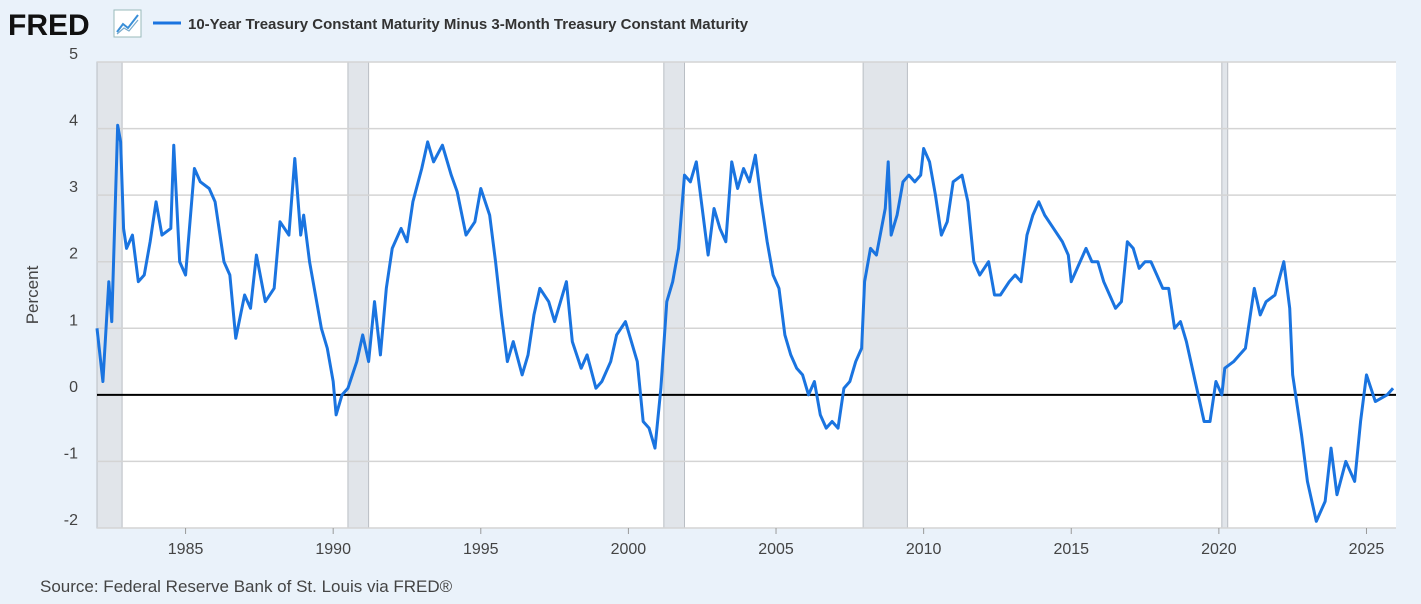 The height and width of the screenshot is (604, 1421). What do you see at coordinates (73, 54) in the screenshot?
I see `y-tick-label: 5` at bounding box center [73, 54].